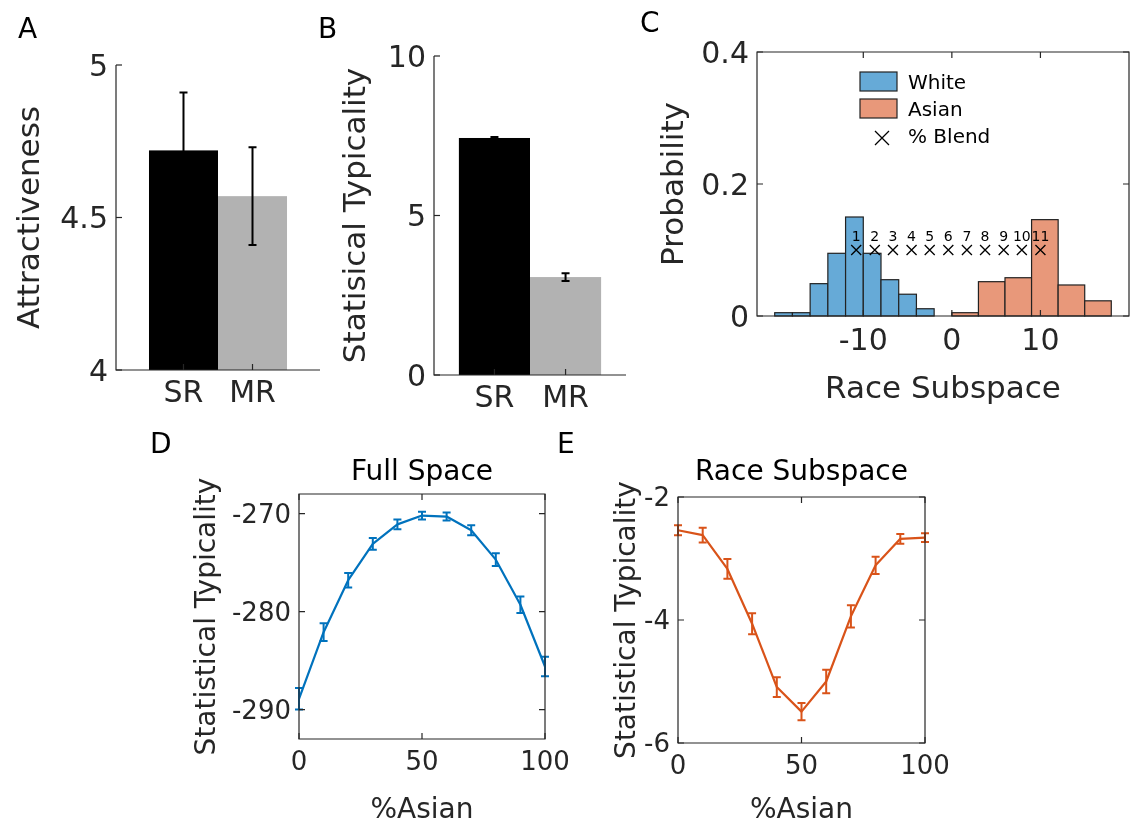 The height and width of the screenshot is (831, 1130). What do you see at coordinates (863, 339) in the screenshot?
I see `x-tick-label: -10` at bounding box center [863, 339].